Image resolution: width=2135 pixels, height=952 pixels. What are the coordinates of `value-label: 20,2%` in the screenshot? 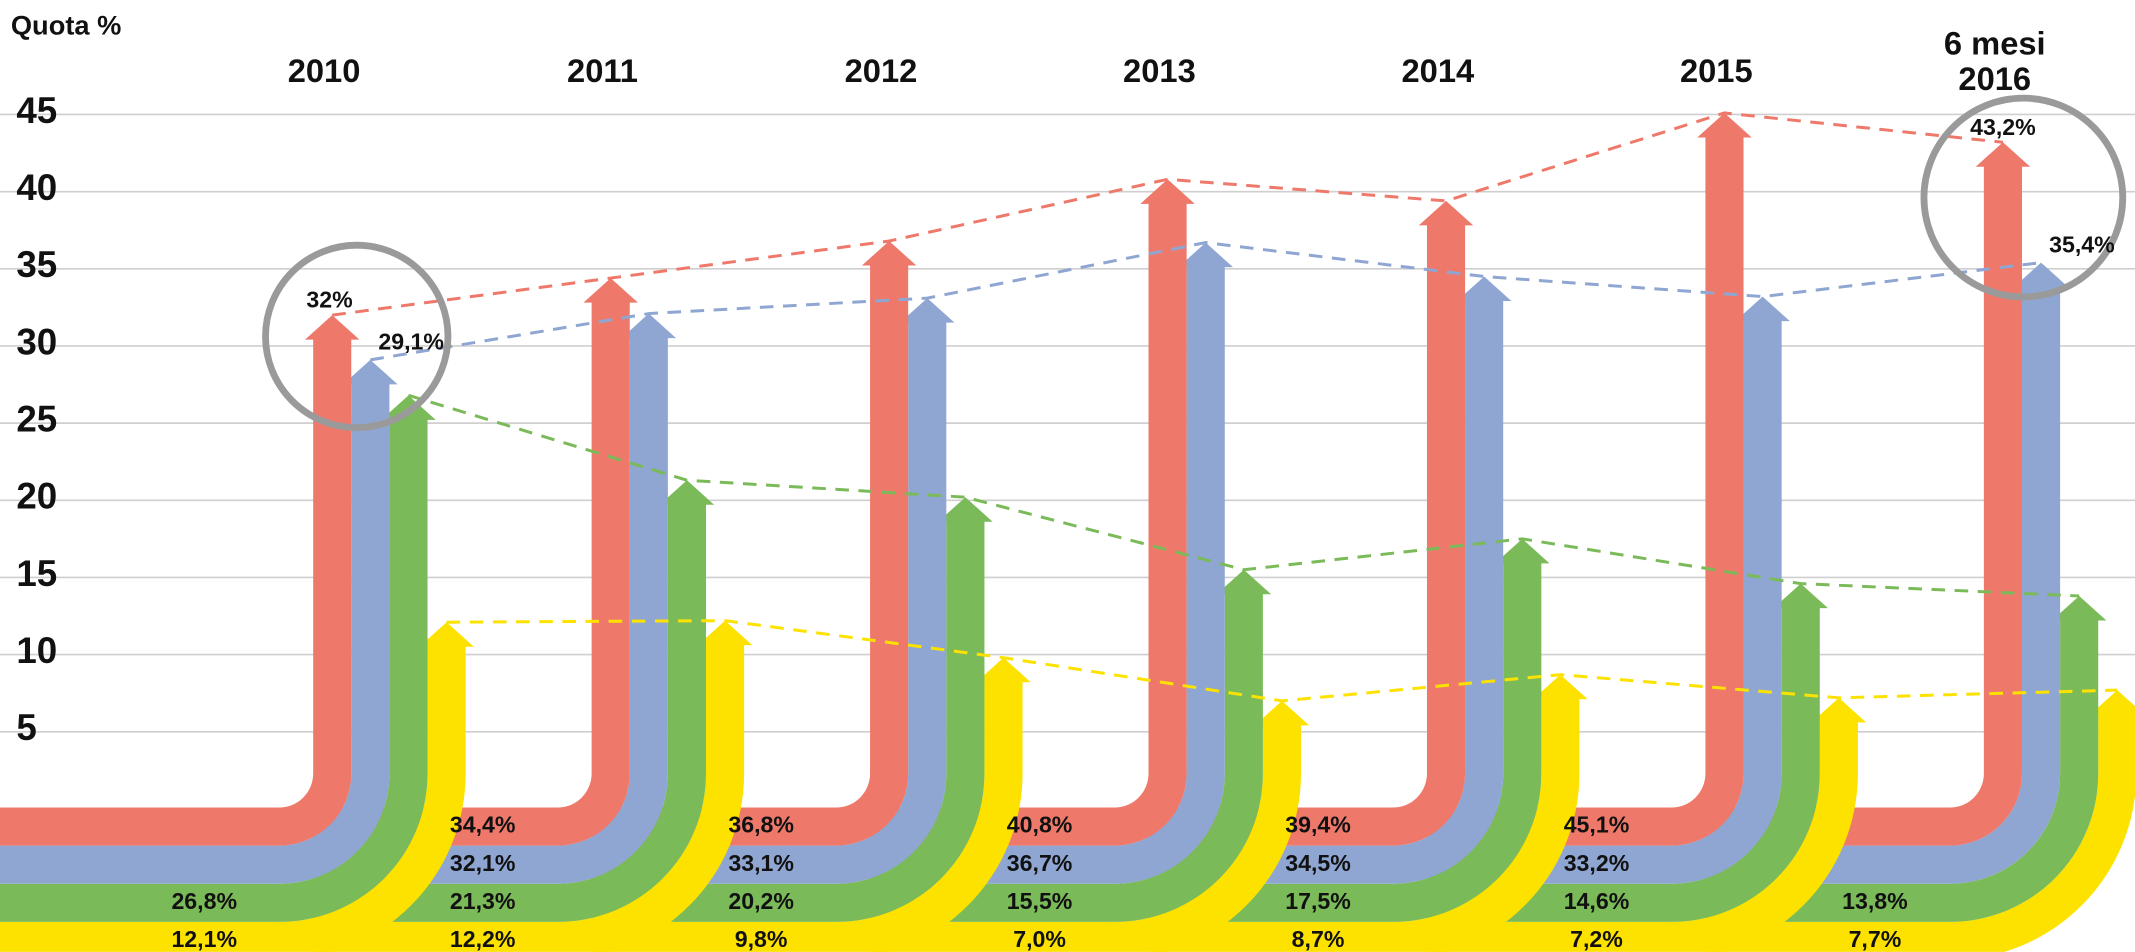 It's located at (761, 901).